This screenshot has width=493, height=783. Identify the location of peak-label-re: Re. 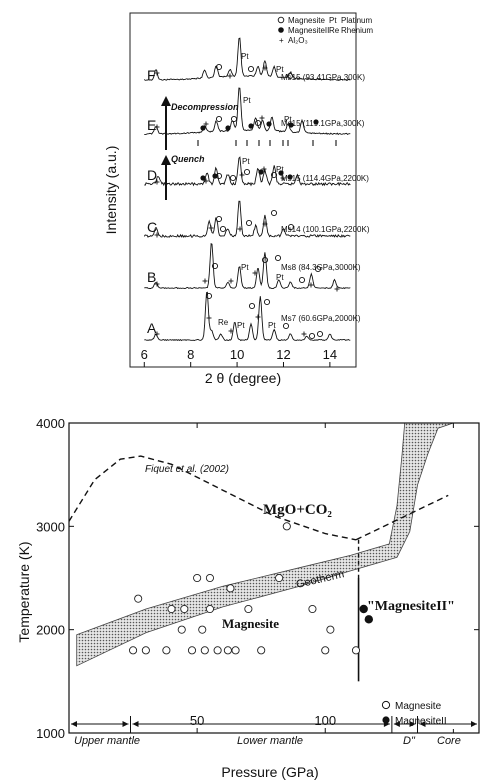
(223, 322).